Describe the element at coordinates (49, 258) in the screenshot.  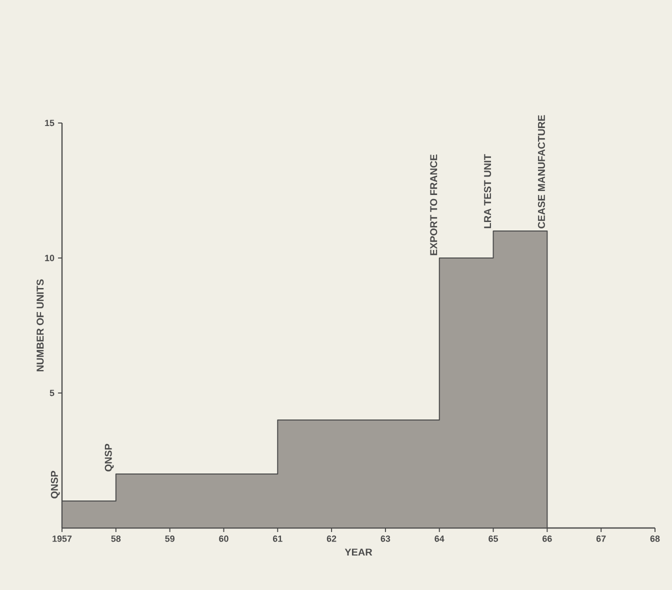
I see `y-tick-label: 10` at that location.